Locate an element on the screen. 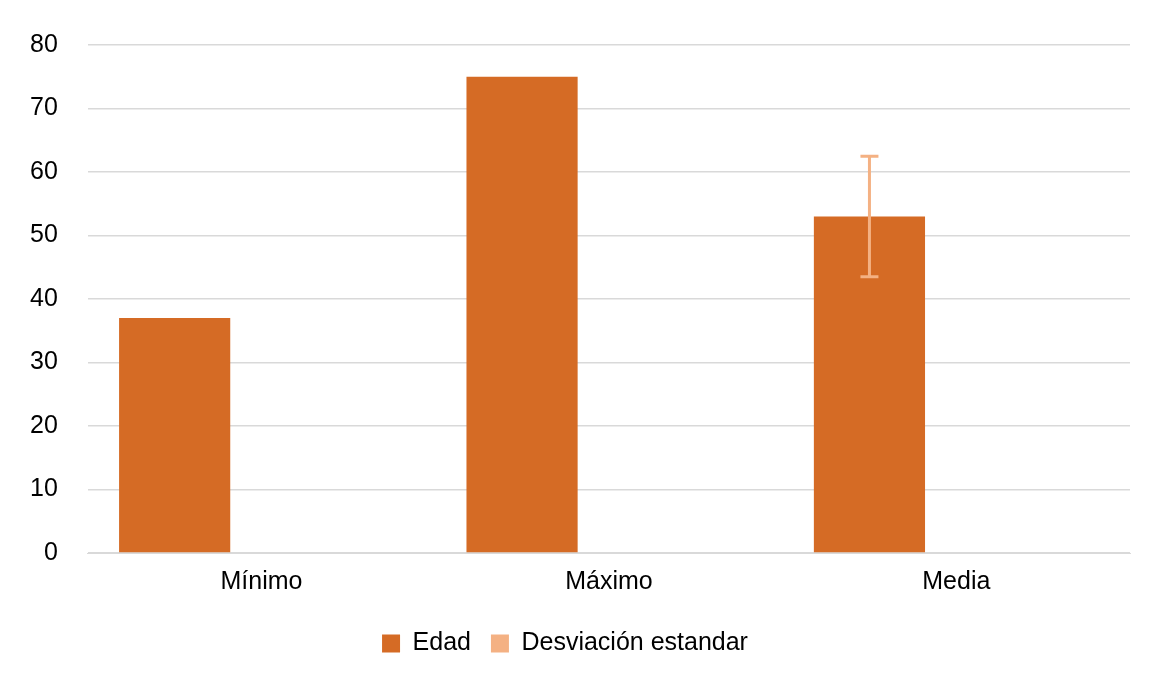 This screenshot has height=676, width=1152. y-tick-label: 60 is located at coordinates (44, 169).